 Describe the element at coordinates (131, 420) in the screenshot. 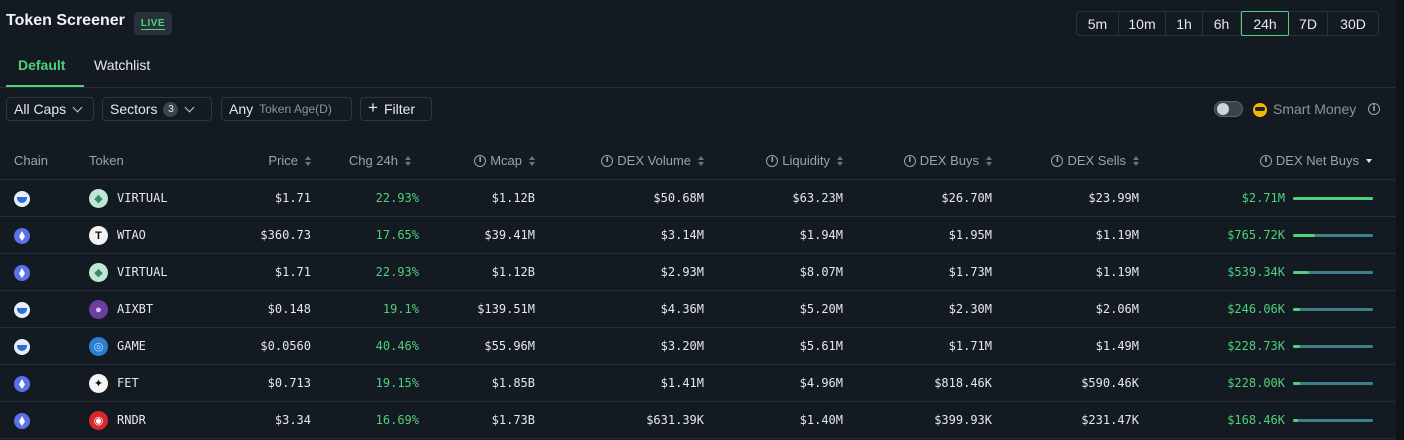

I see `token-name: RNDR` at that location.